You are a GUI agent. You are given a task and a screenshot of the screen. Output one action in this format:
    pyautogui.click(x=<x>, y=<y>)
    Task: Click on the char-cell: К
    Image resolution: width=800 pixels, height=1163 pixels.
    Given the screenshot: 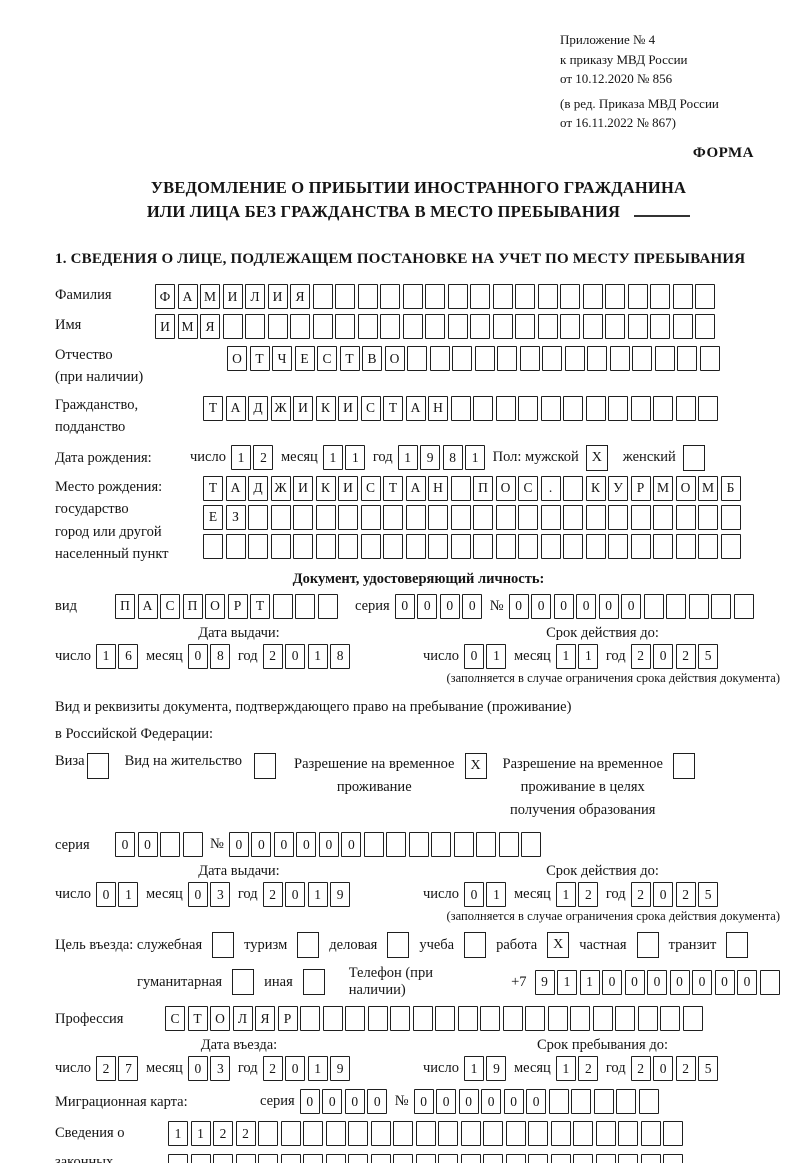 What is the action you would take?
    pyautogui.click(x=325, y=408)
    